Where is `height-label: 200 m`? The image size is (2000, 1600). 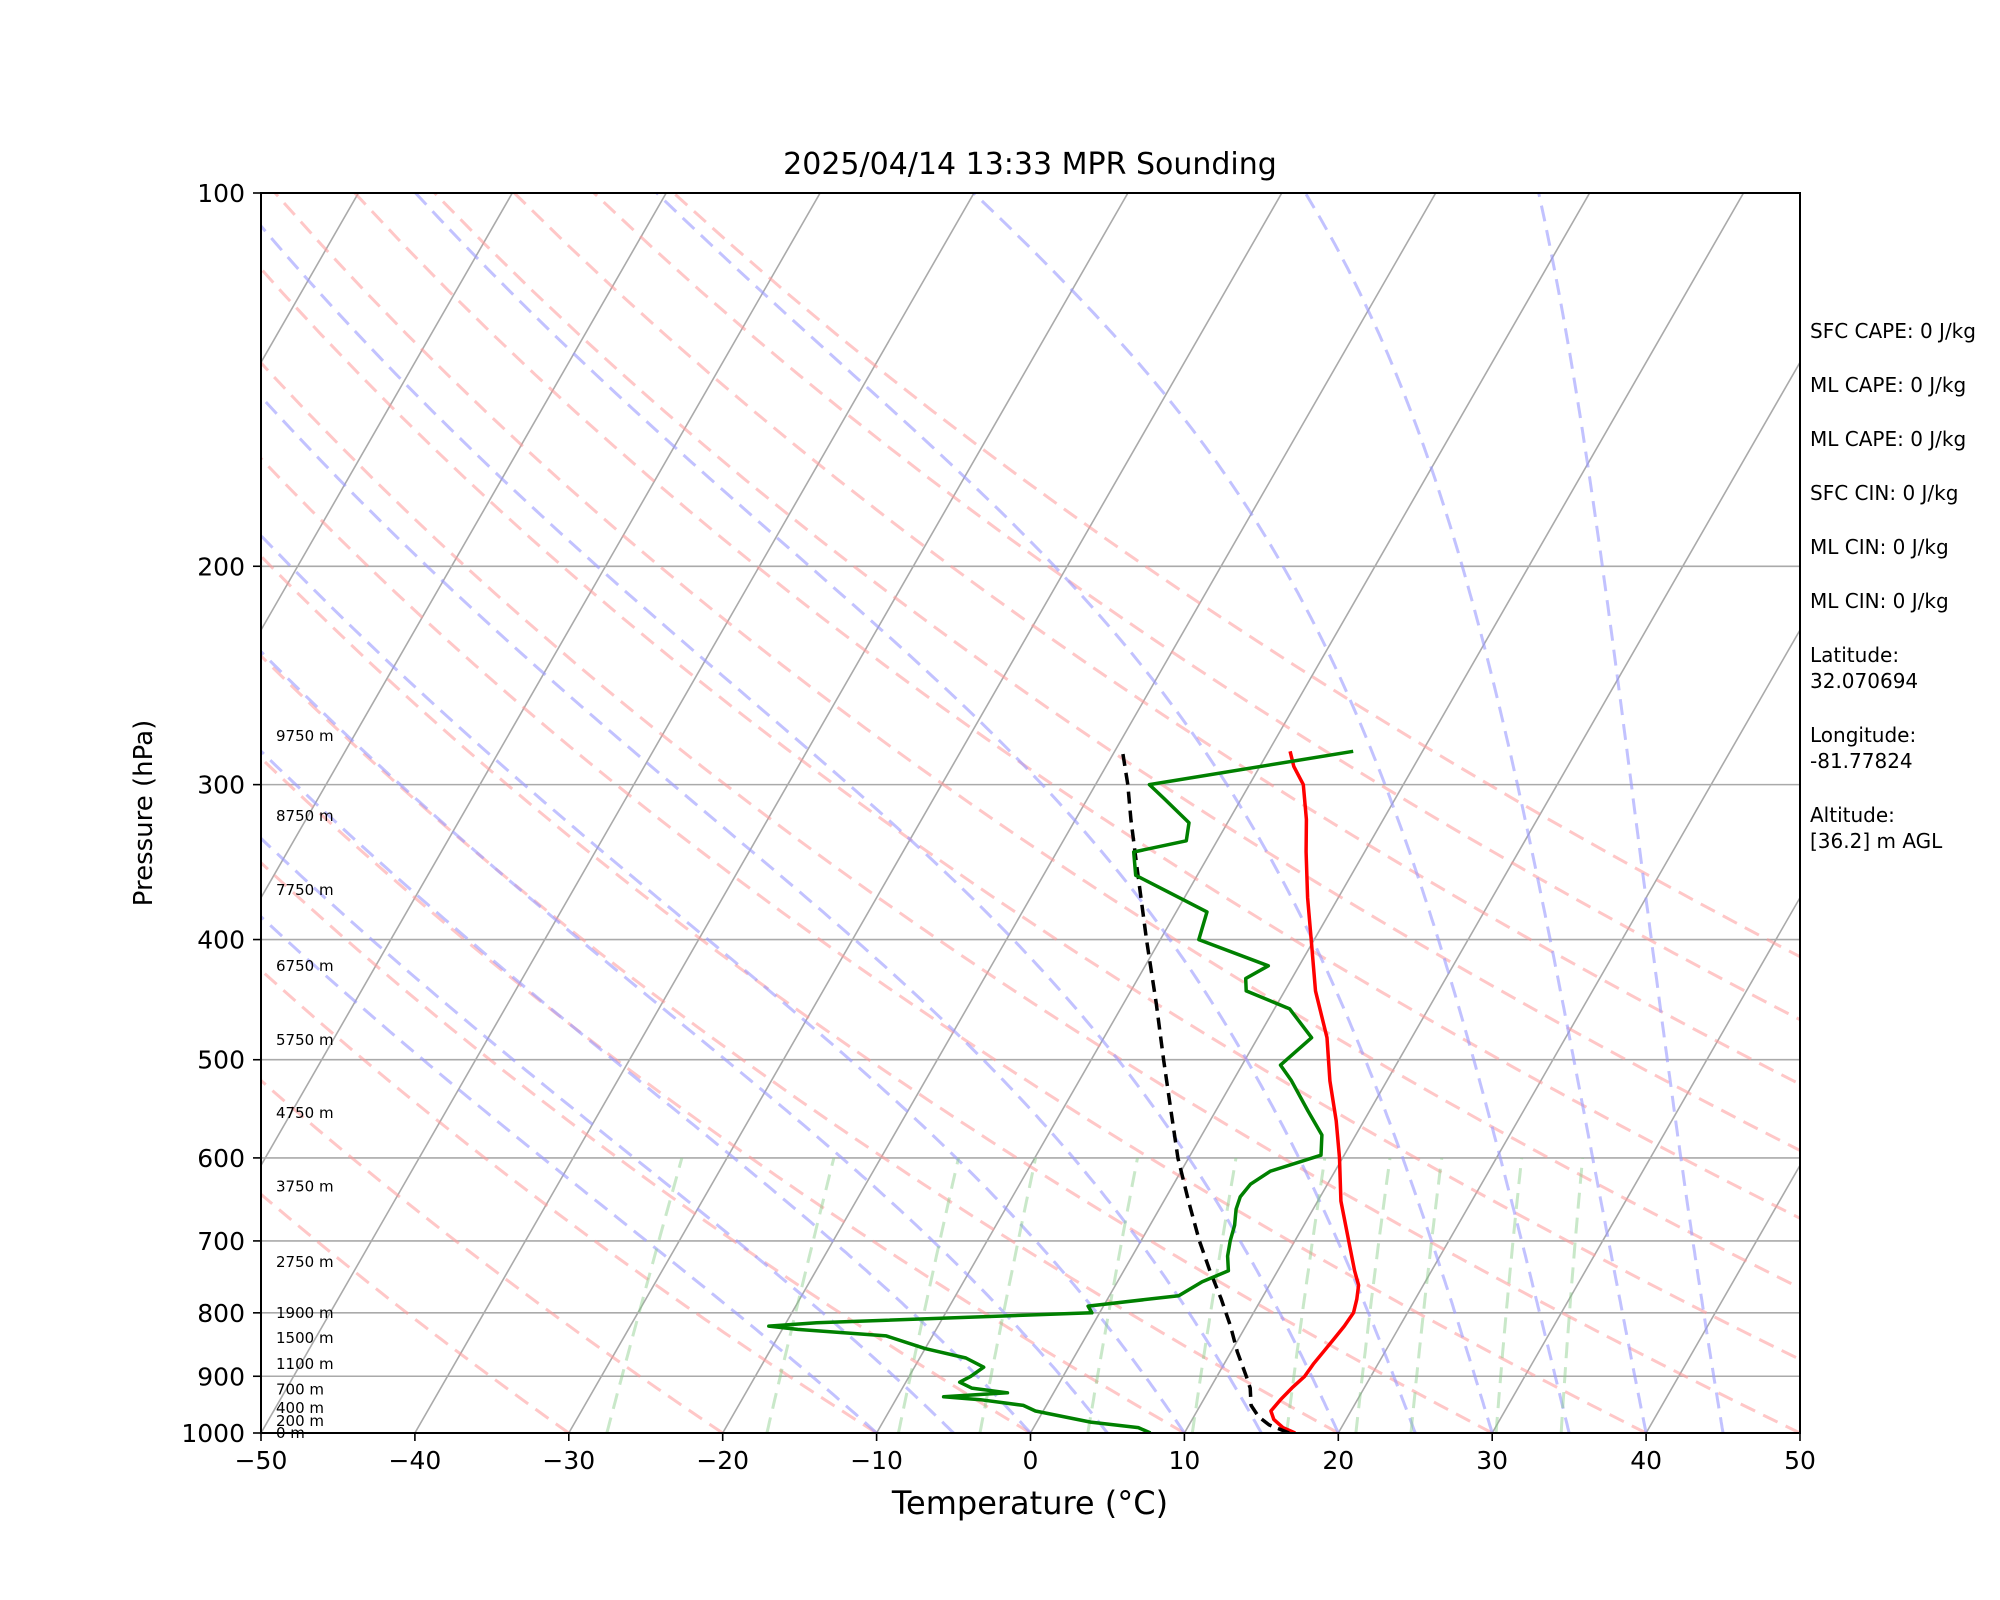 height-label: 200 m is located at coordinates (300, 1421).